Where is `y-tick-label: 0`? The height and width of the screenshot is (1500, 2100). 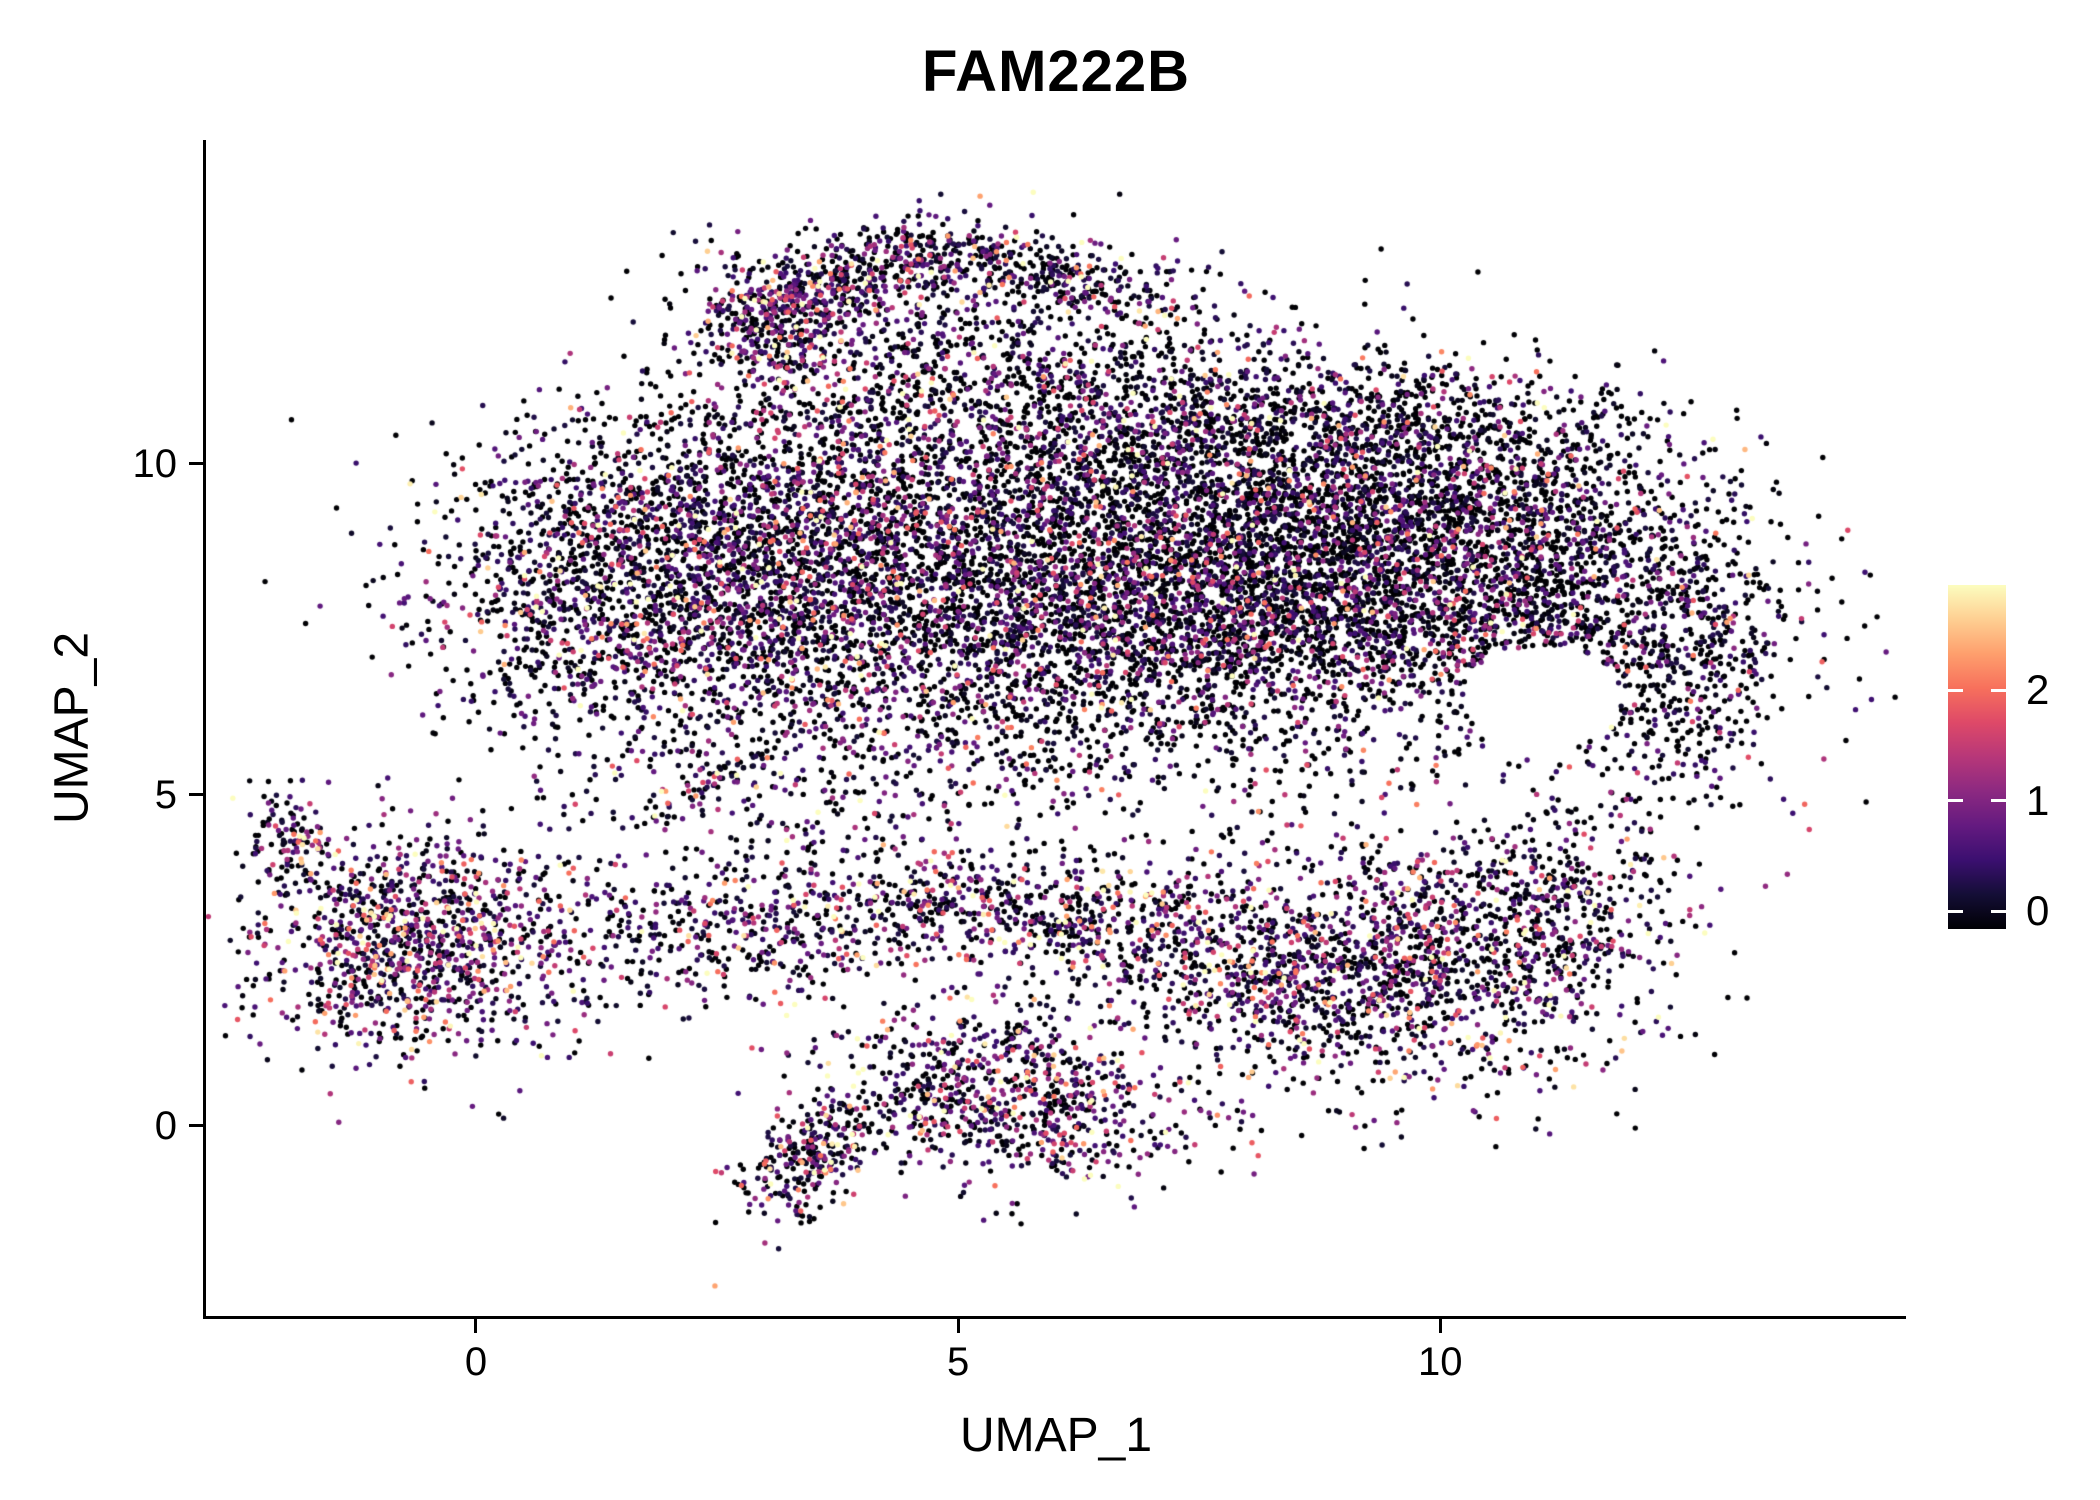
y-tick-label: 0 is located at coordinates (165, 1125).